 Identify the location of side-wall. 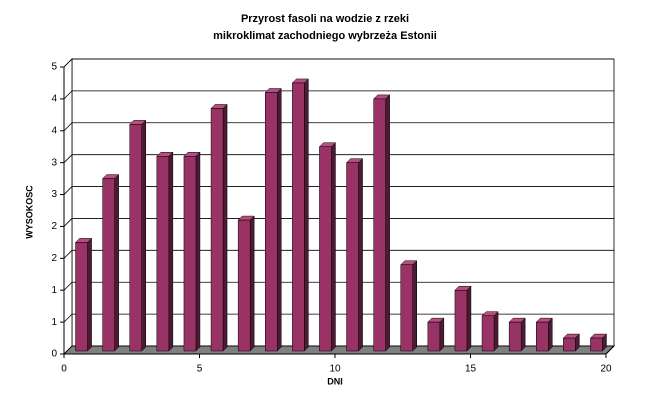
(68, 206).